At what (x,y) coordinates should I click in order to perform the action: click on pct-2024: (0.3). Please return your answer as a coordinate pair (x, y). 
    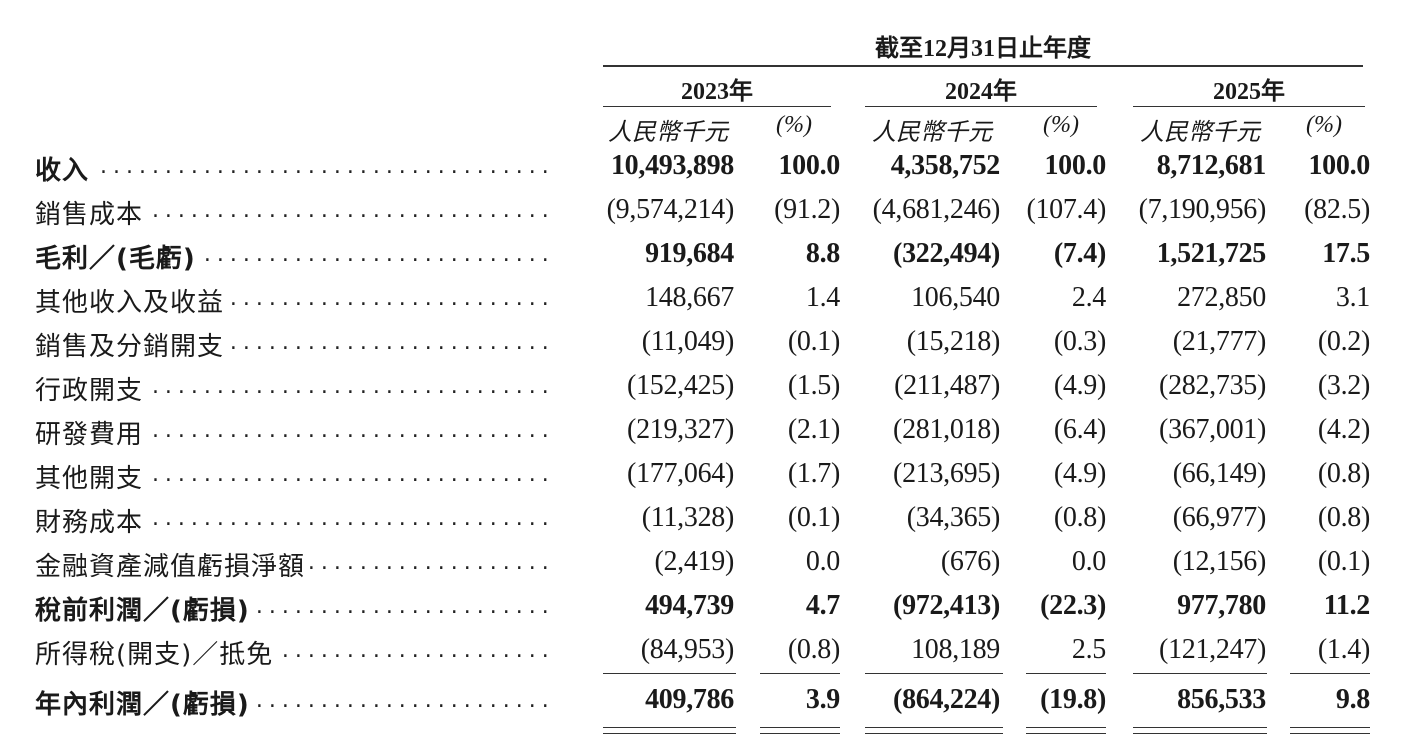
    Looking at the image, I should click on (1079, 341).